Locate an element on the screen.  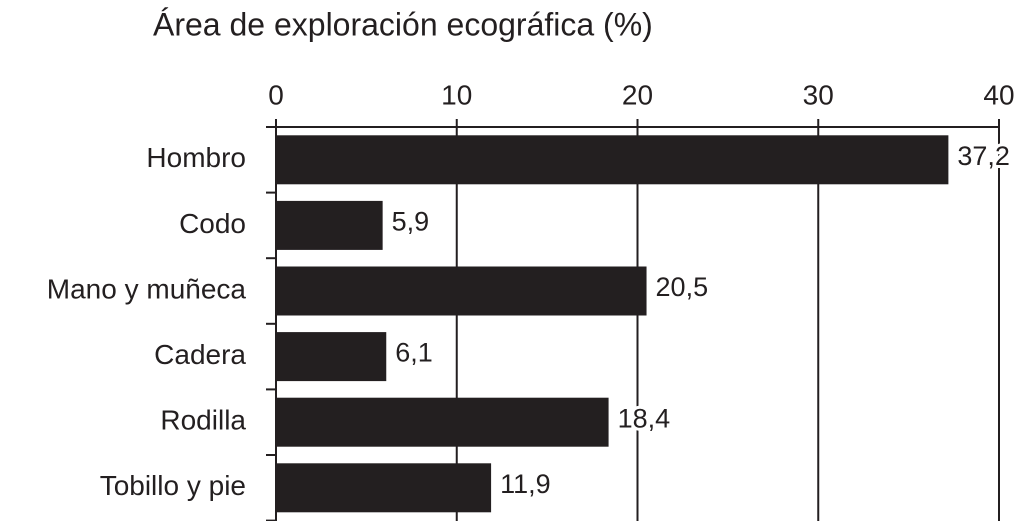
value-label: 37,2 is located at coordinates (983, 156).